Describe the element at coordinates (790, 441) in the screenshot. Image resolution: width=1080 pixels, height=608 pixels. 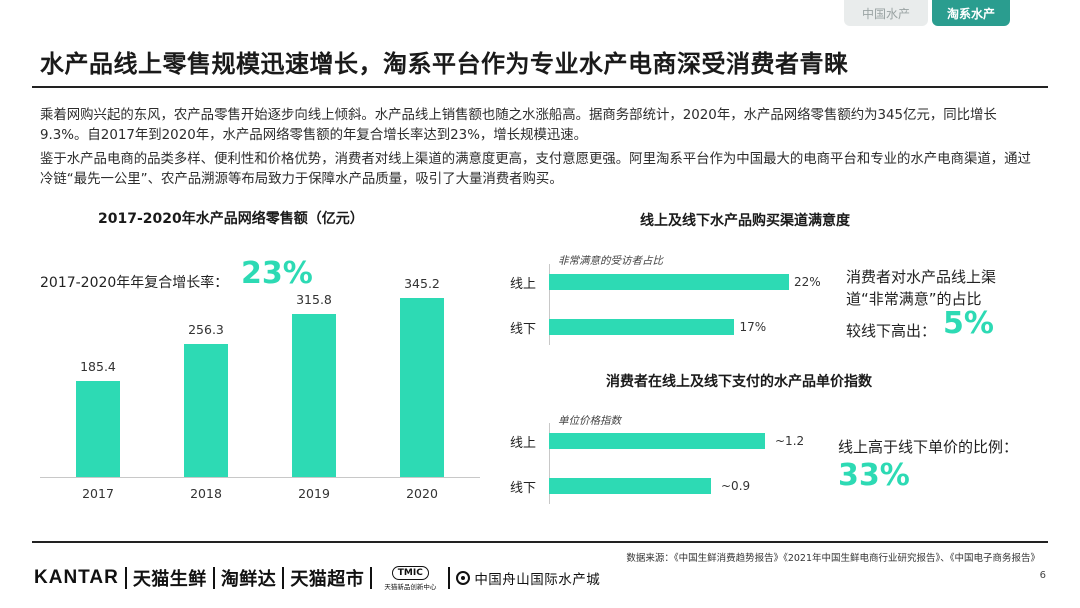
I see `h-bar-value: ~1.2` at that location.